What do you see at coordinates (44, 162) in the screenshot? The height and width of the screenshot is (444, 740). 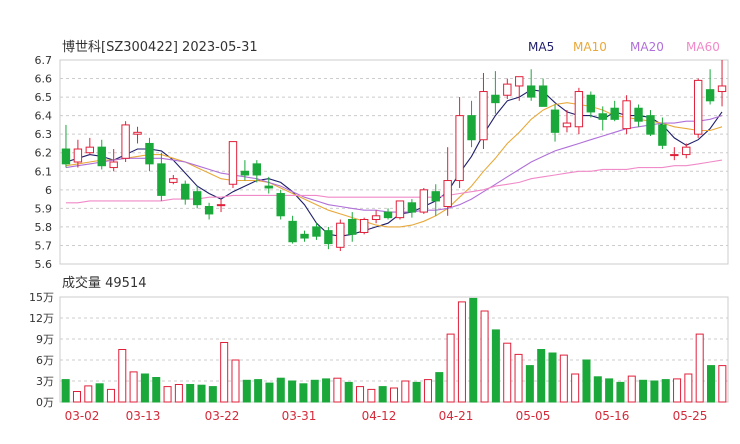 I see `price-y-axis: 6.7 6.6 6.5 6.4 6.3 6.2 6.1 6 5.9 5.8 5.7 5.6` at bounding box center [44, 162].